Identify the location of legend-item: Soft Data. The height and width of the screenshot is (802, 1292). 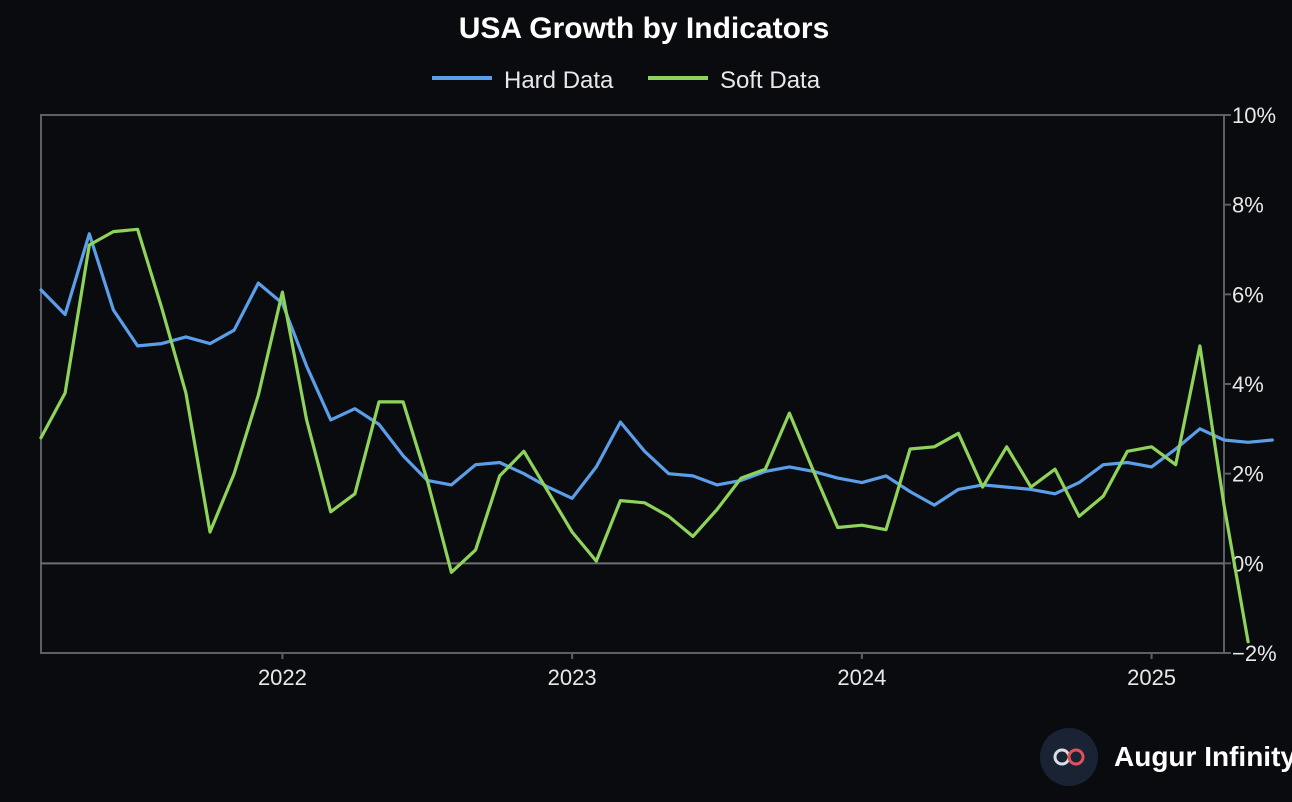
(734, 80).